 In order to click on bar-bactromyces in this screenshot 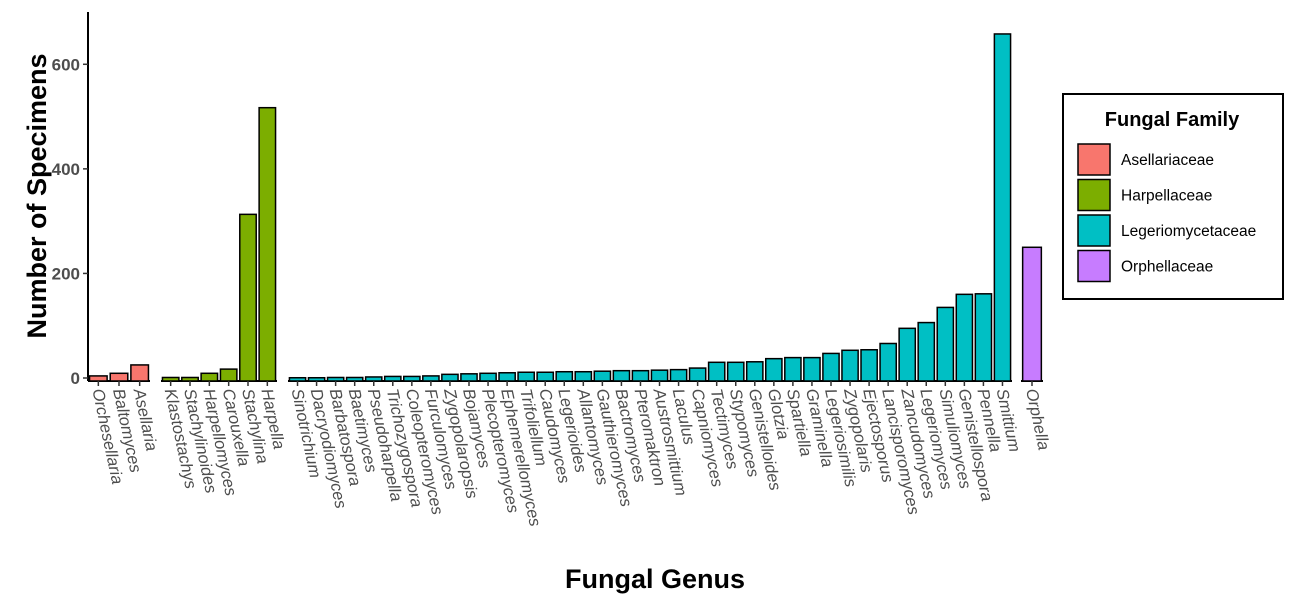, I will do `click(621, 375)`.